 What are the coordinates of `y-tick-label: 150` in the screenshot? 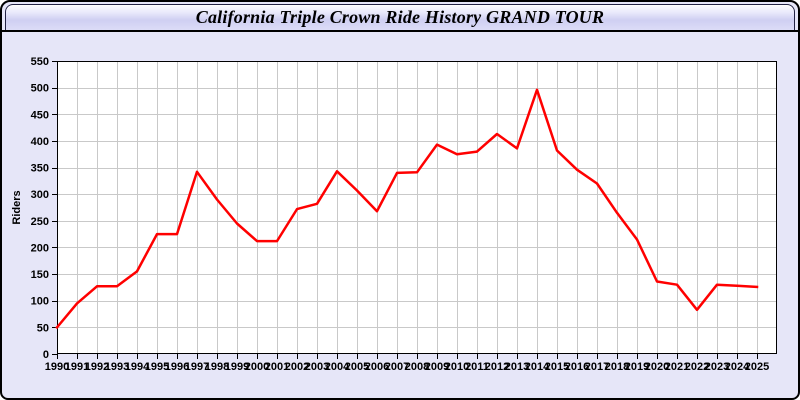 It's located at (40, 275).